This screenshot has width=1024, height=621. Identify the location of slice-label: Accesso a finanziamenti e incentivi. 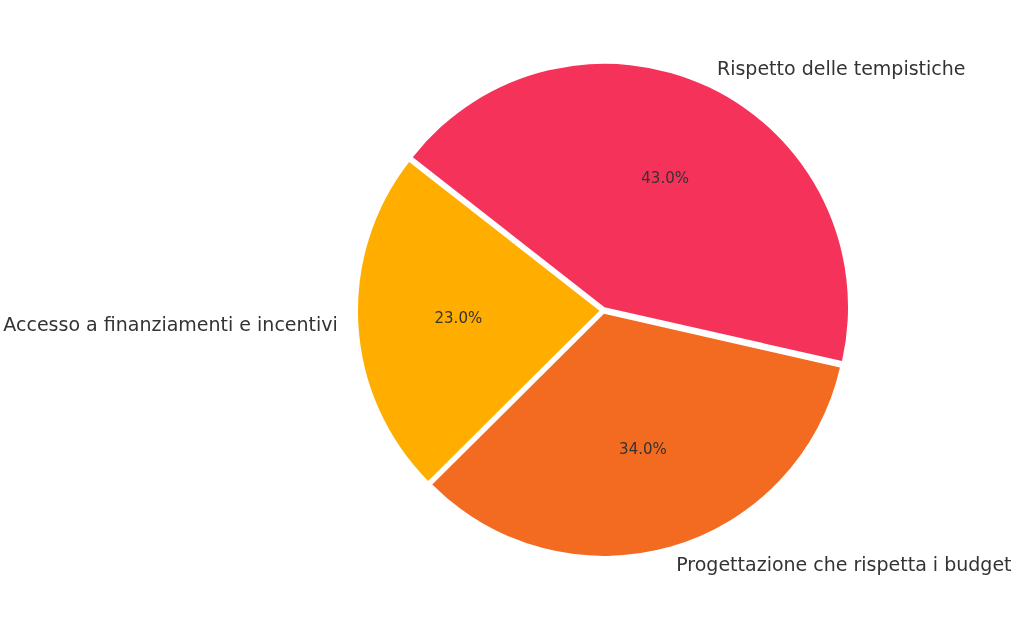
(170, 324).